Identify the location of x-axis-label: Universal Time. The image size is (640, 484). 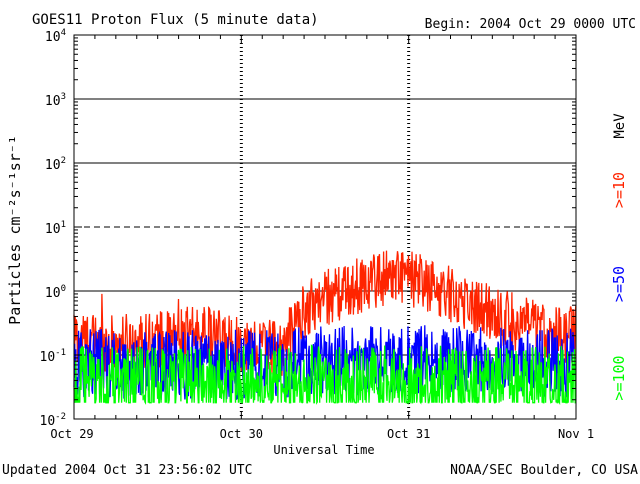
(323, 450).